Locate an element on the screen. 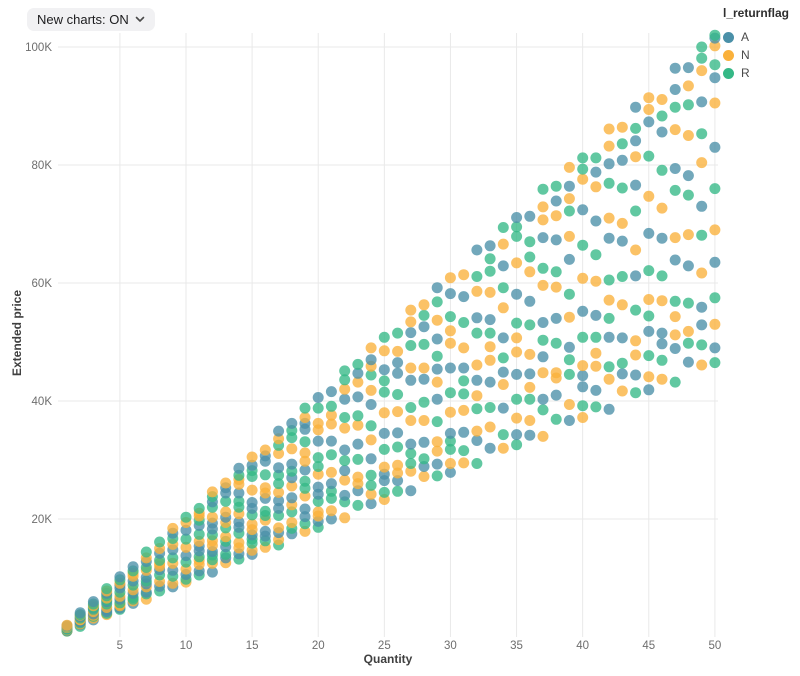 Image resolution: width=800 pixels, height=676 pixels. x-tick-label: 35 is located at coordinates (516, 646).